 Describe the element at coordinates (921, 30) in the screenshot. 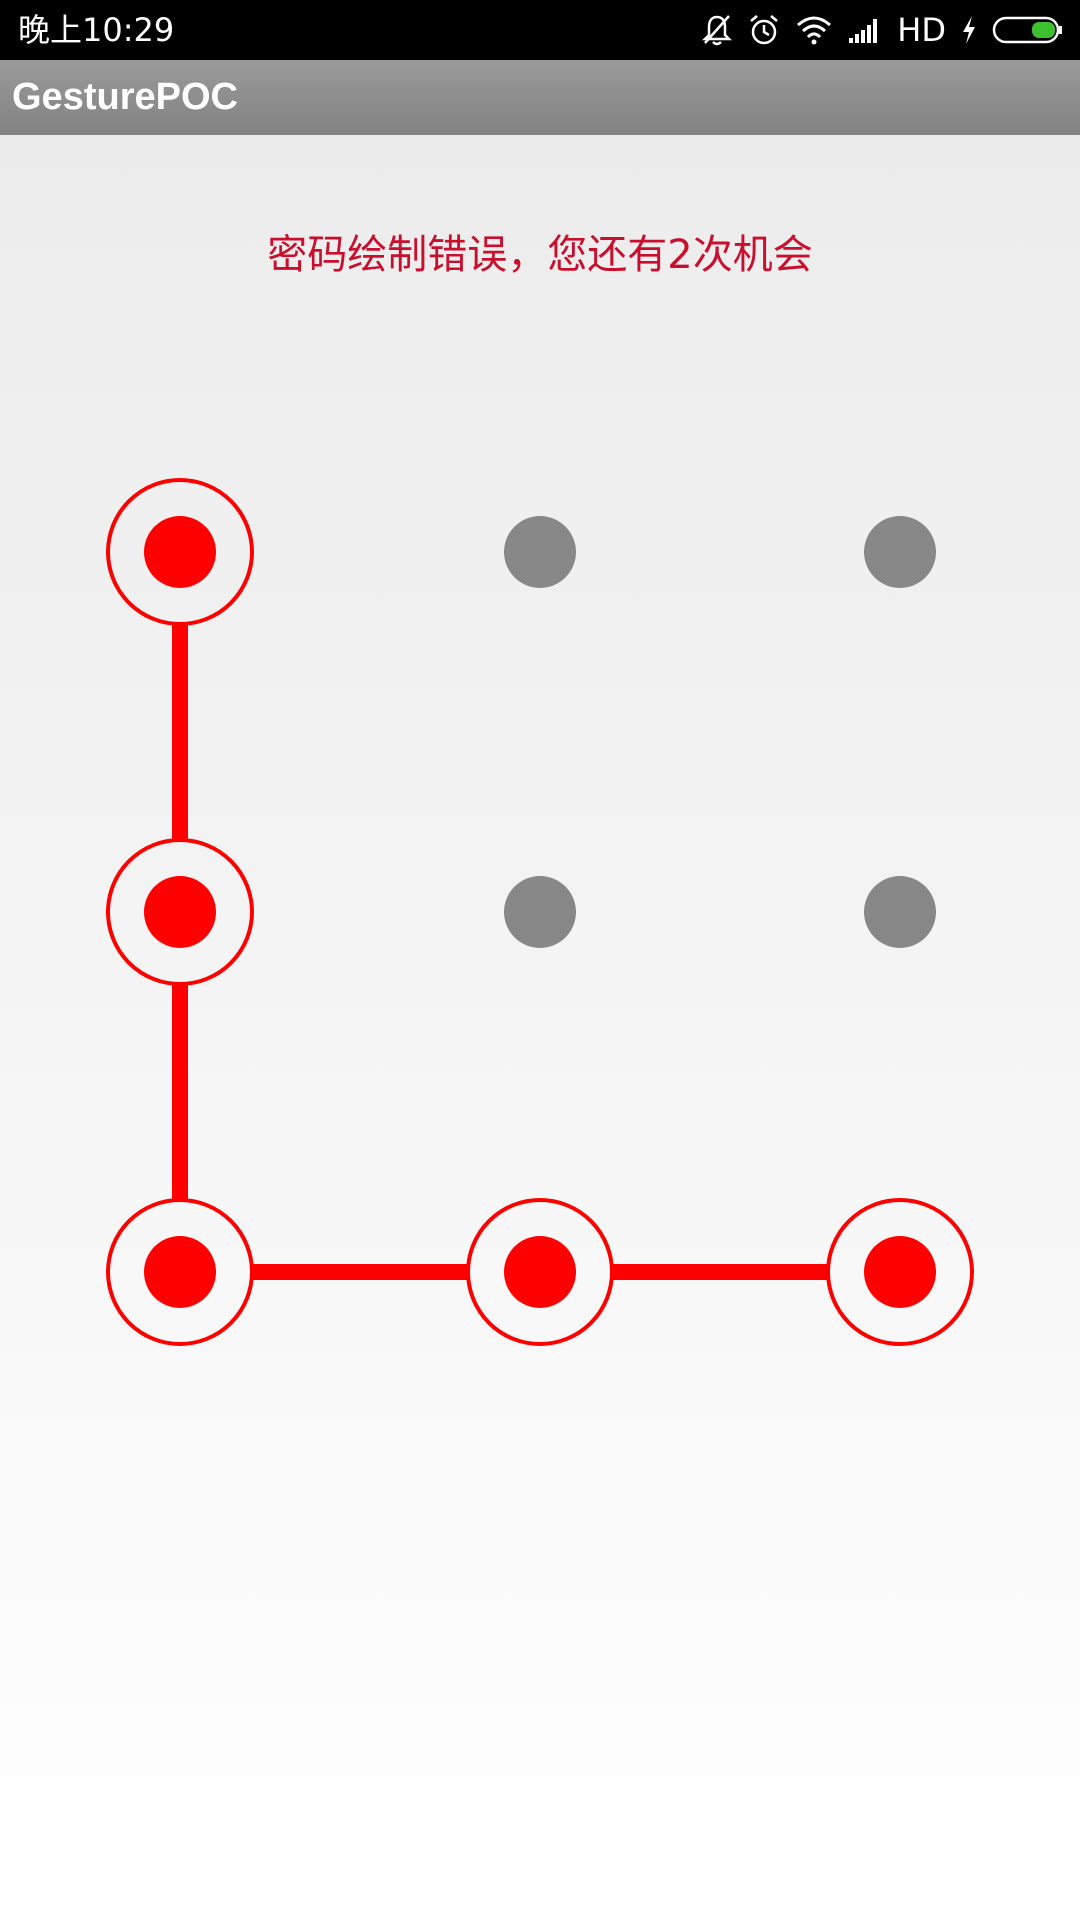

I see `network-type-label: HD` at that location.